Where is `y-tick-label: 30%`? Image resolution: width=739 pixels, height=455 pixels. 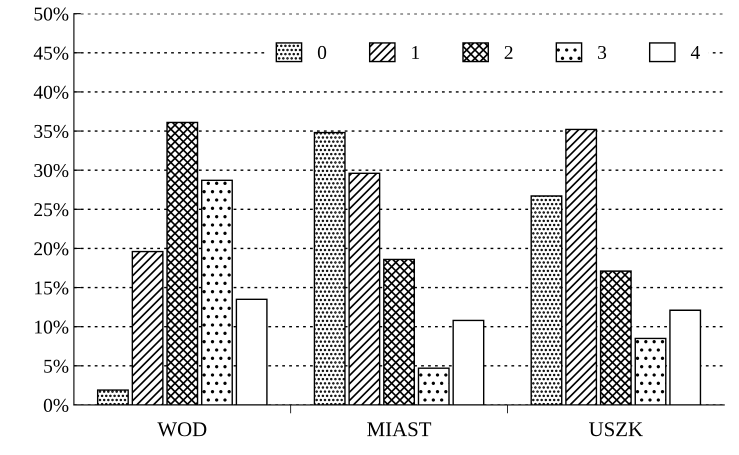 y-tick-label: 30% is located at coordinates (51, 171).